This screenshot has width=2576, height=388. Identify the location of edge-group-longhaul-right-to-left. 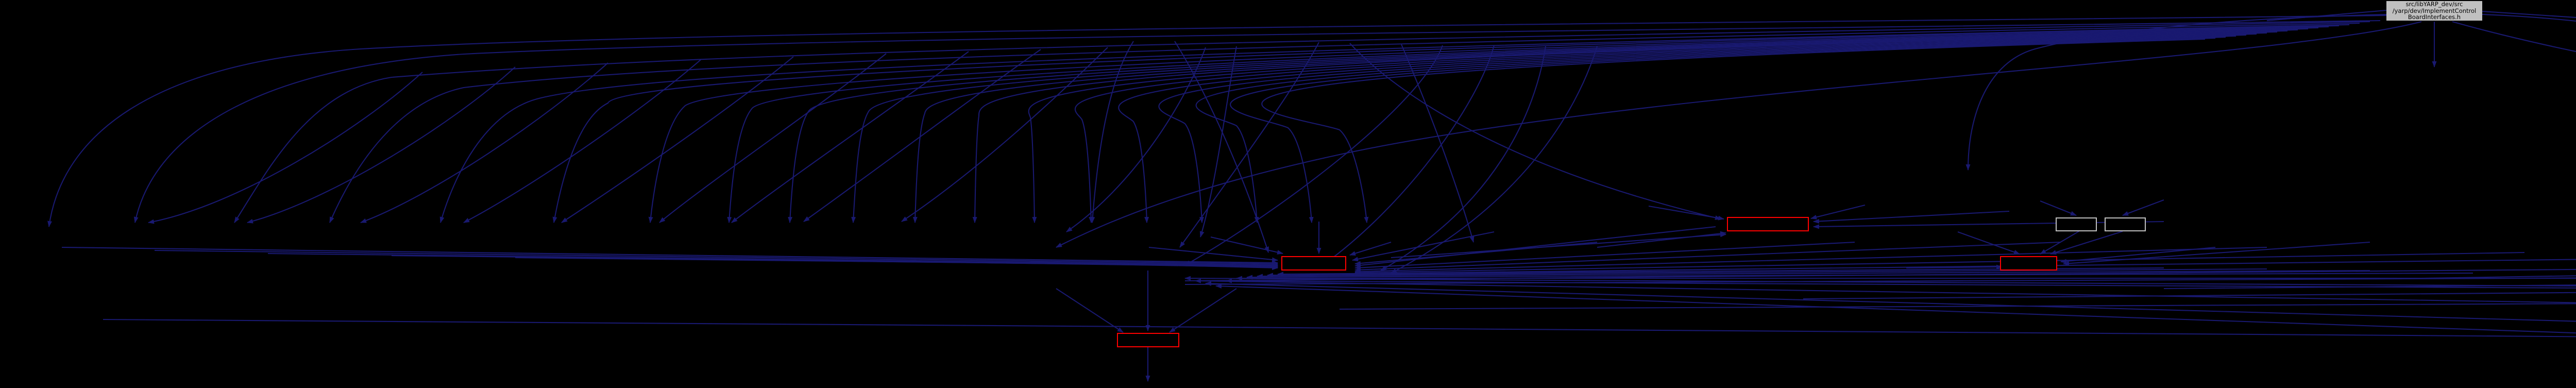
(1880, 300).